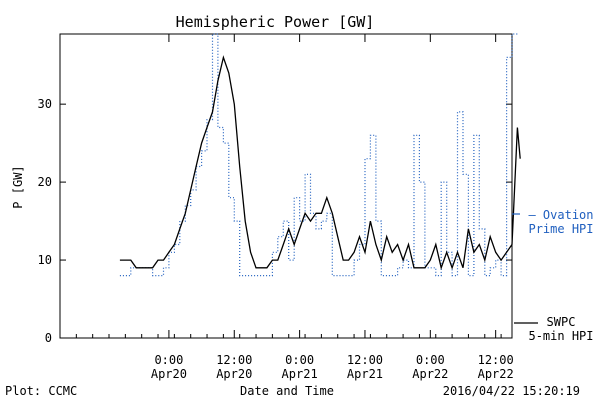 The height and width of the screenshot is (400, 600). What do you see at coordinates (45, 104) in the screenshot?
I see `y-tick-label-3: 30` at bounding box center [45, 104].